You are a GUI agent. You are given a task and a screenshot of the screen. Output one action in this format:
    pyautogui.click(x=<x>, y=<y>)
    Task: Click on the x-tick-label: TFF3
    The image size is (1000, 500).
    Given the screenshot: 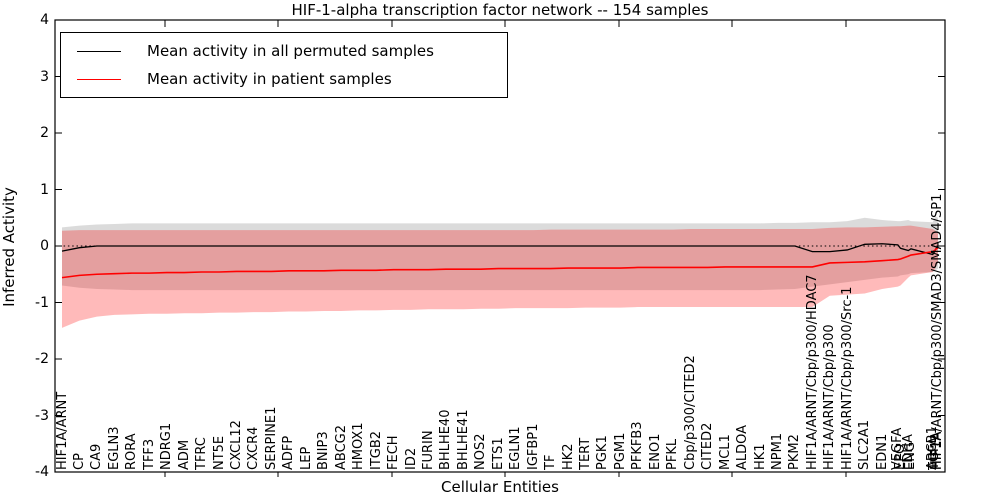 What is the action you would take?
    pyautogui.click(x=149, y=454)
    